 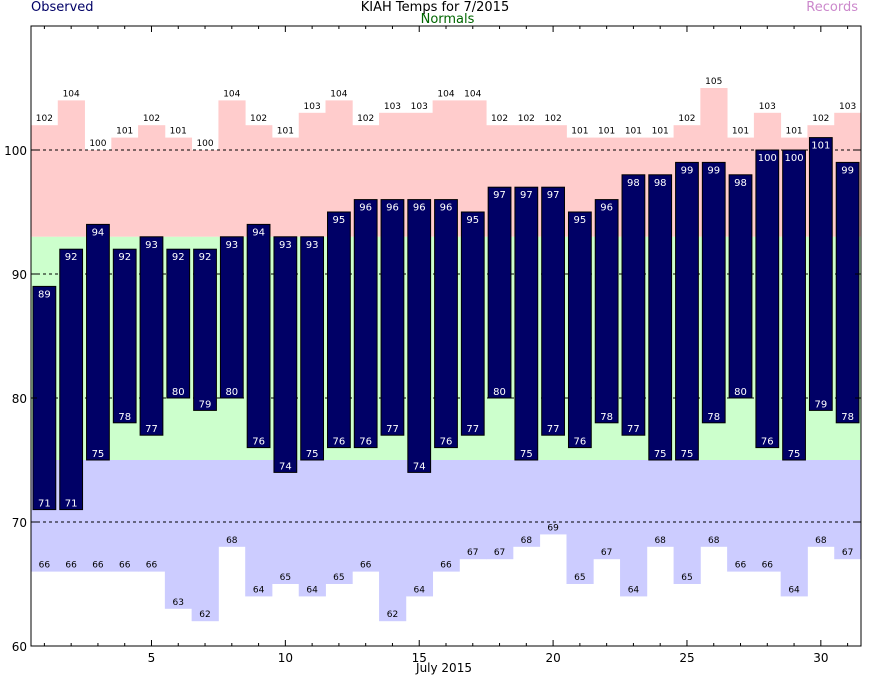 I want to click on y-tick-label: 60, so click(x=19, y=647).